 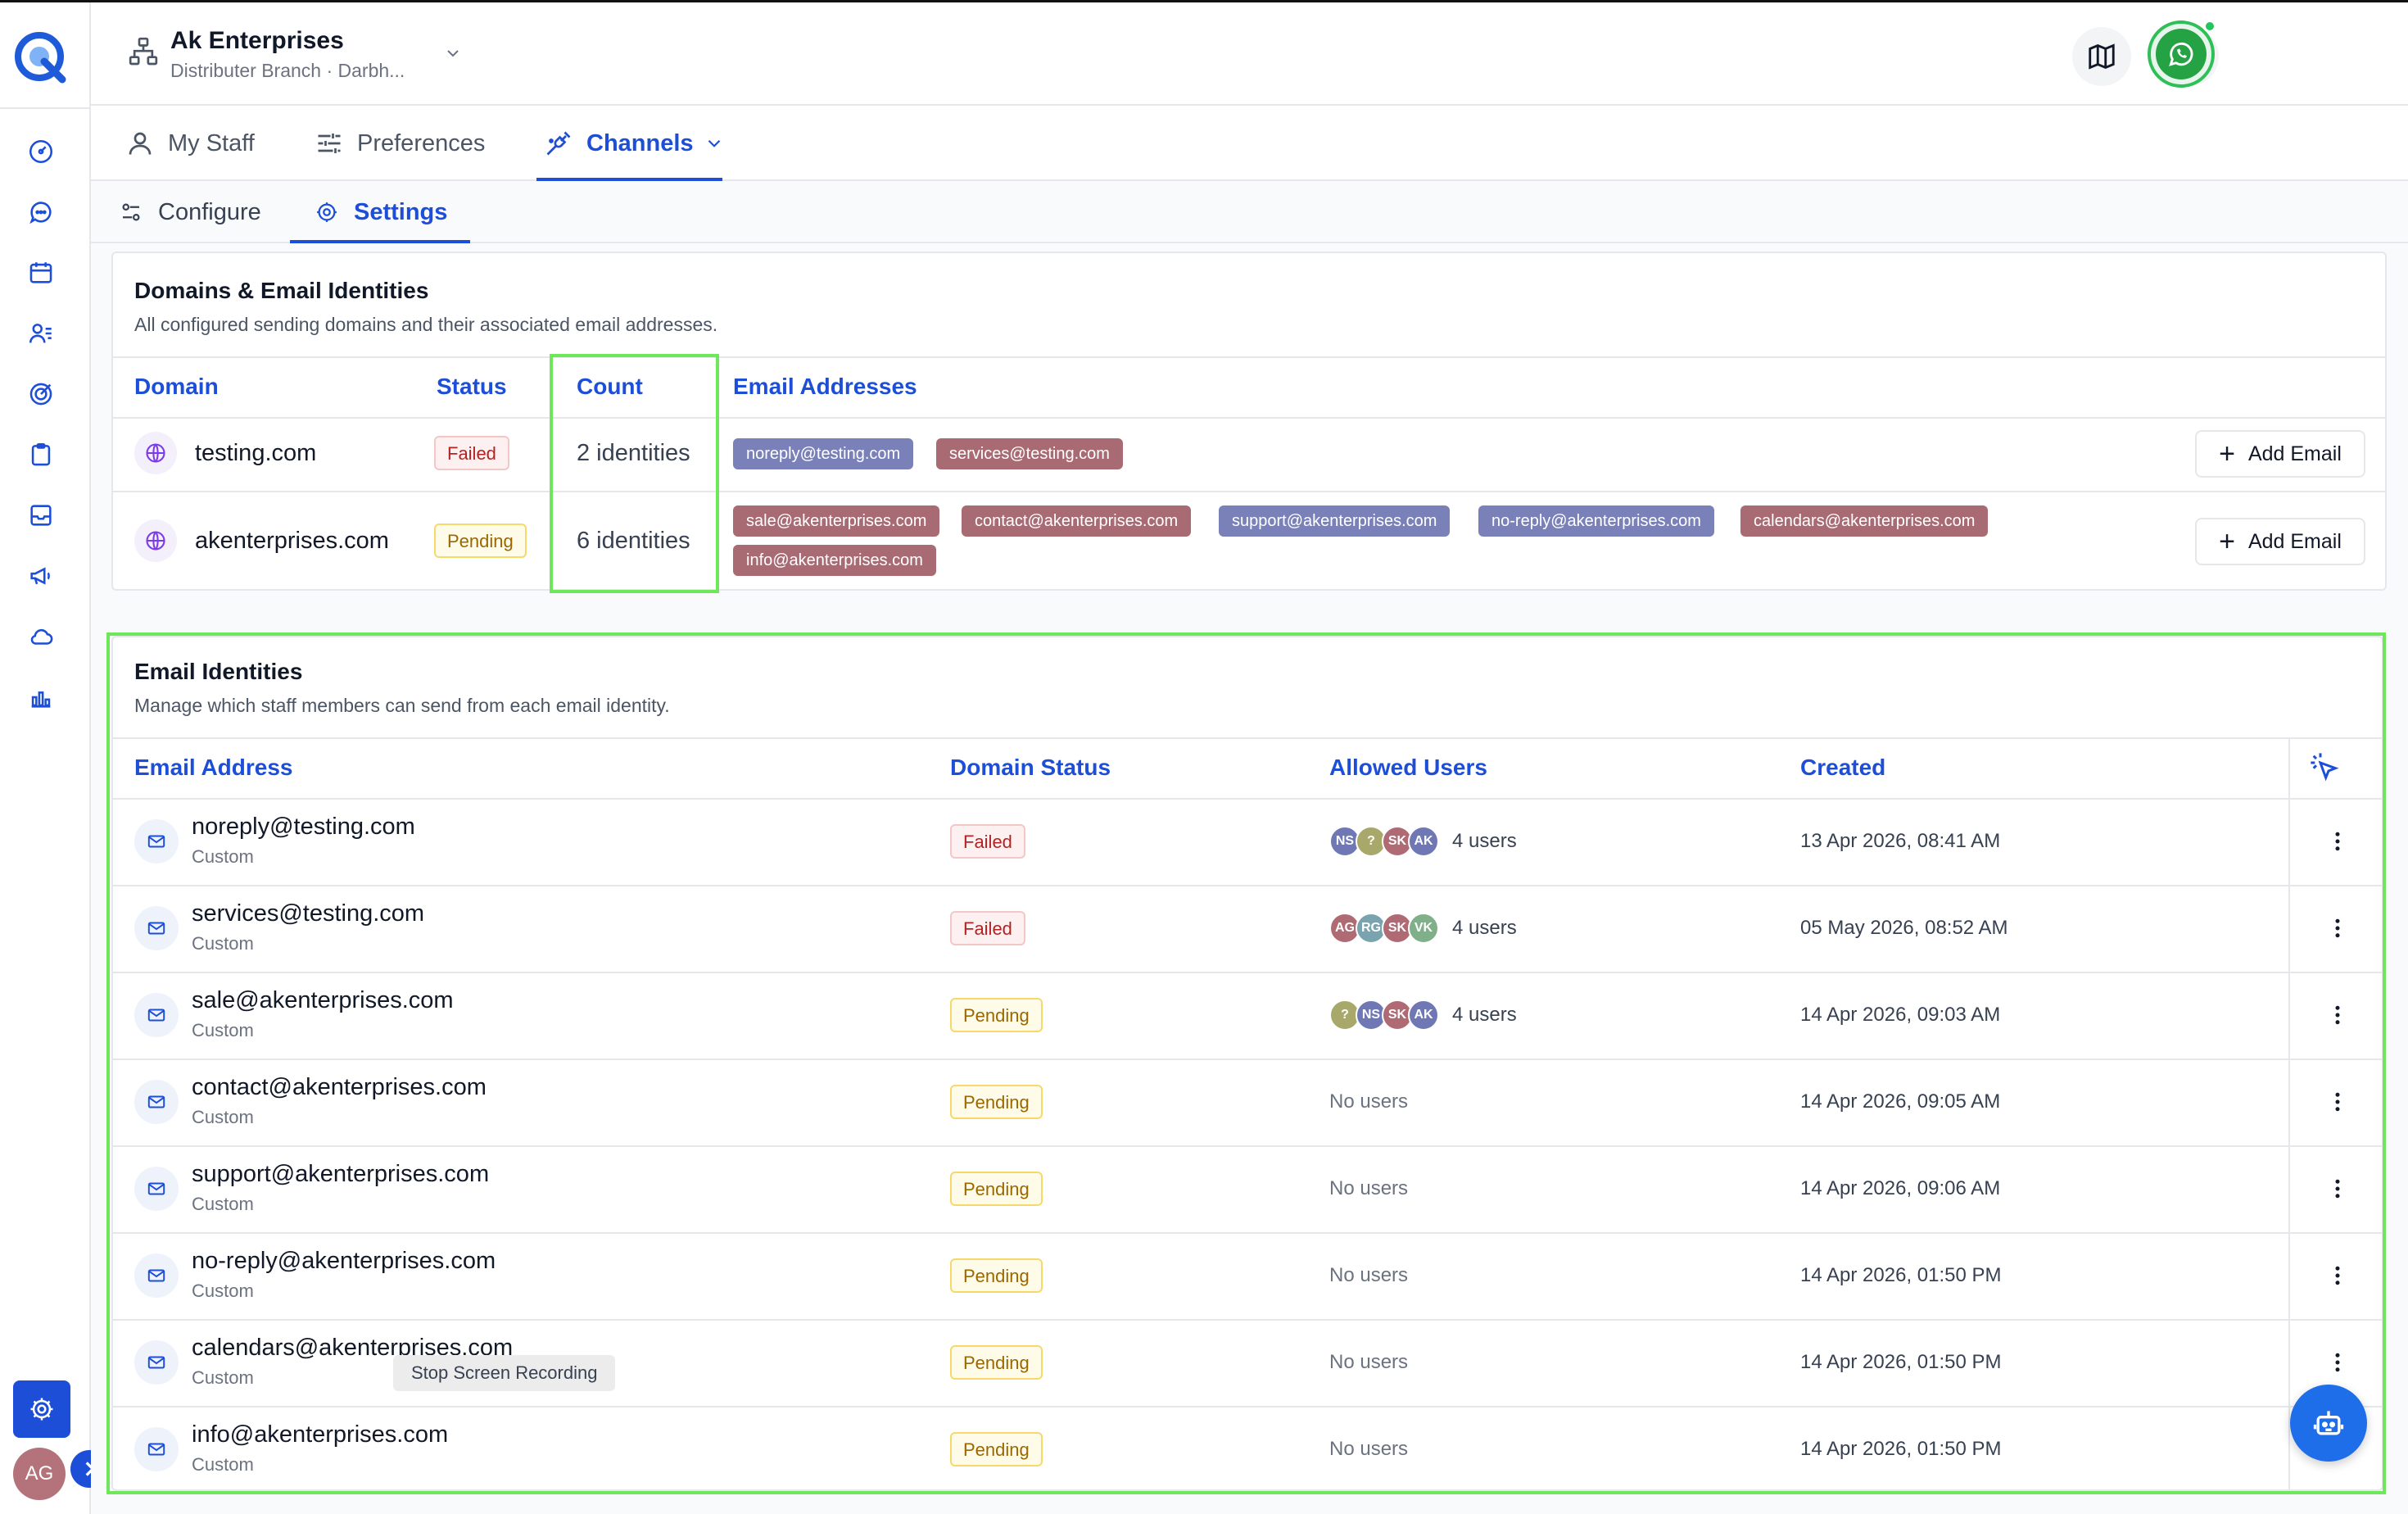 What do you see at coordinates (1900, 1101) in the screenshot?
I see `created-date: 14 Apr 2026, 09:05 AM` at bounding box center [1900, 1101].